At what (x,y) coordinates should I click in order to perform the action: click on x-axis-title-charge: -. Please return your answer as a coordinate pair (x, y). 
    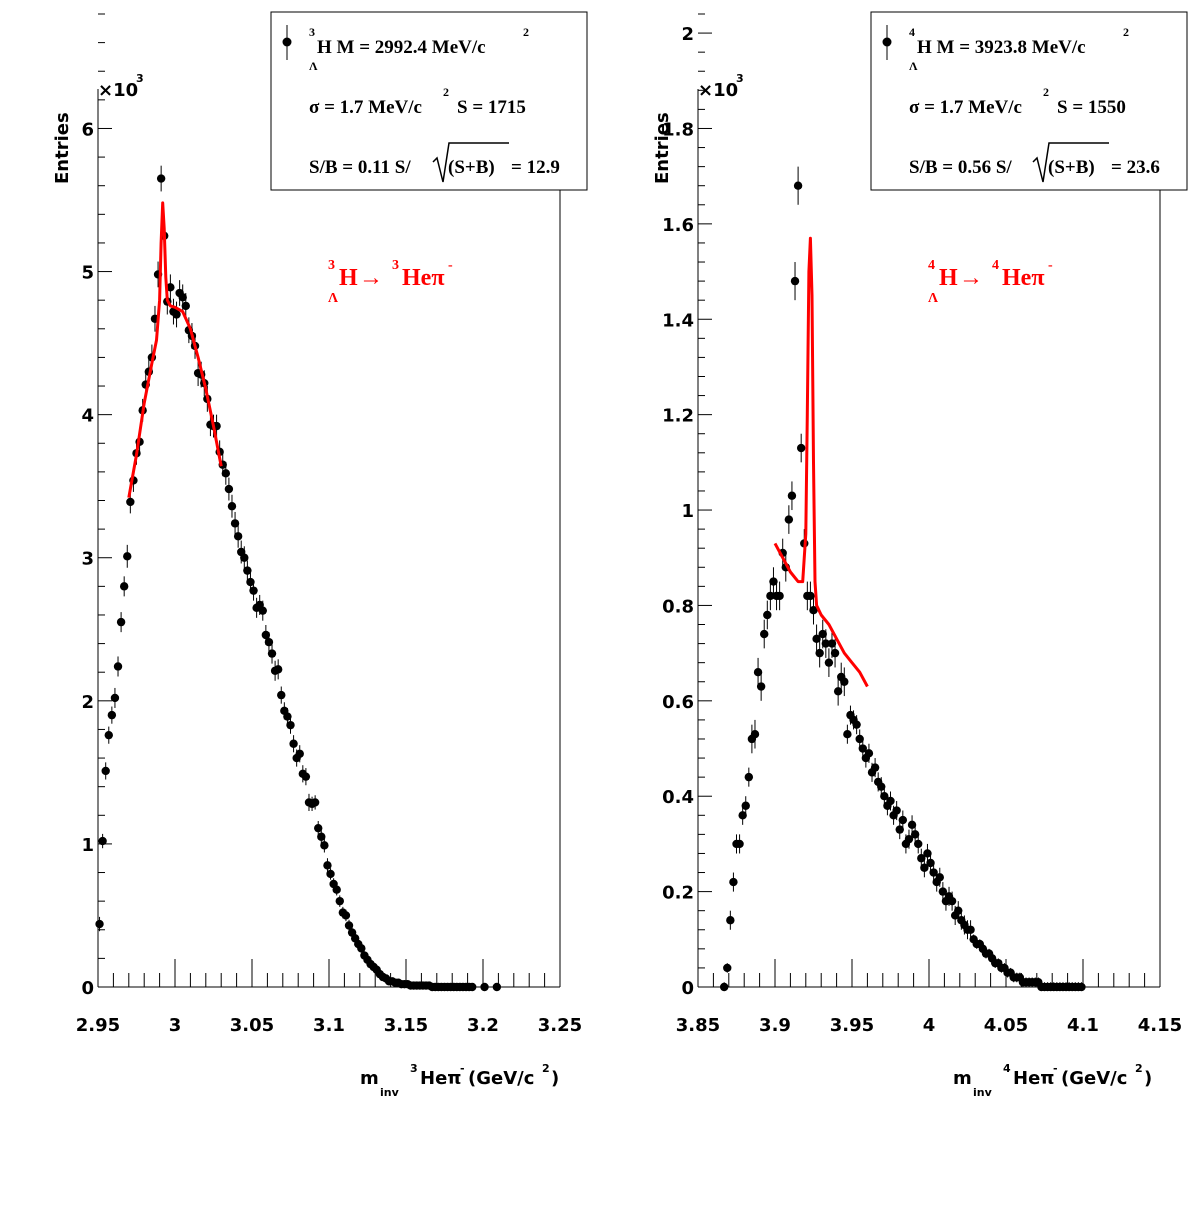
    Looking at the image, I should click on (1055, 1068).